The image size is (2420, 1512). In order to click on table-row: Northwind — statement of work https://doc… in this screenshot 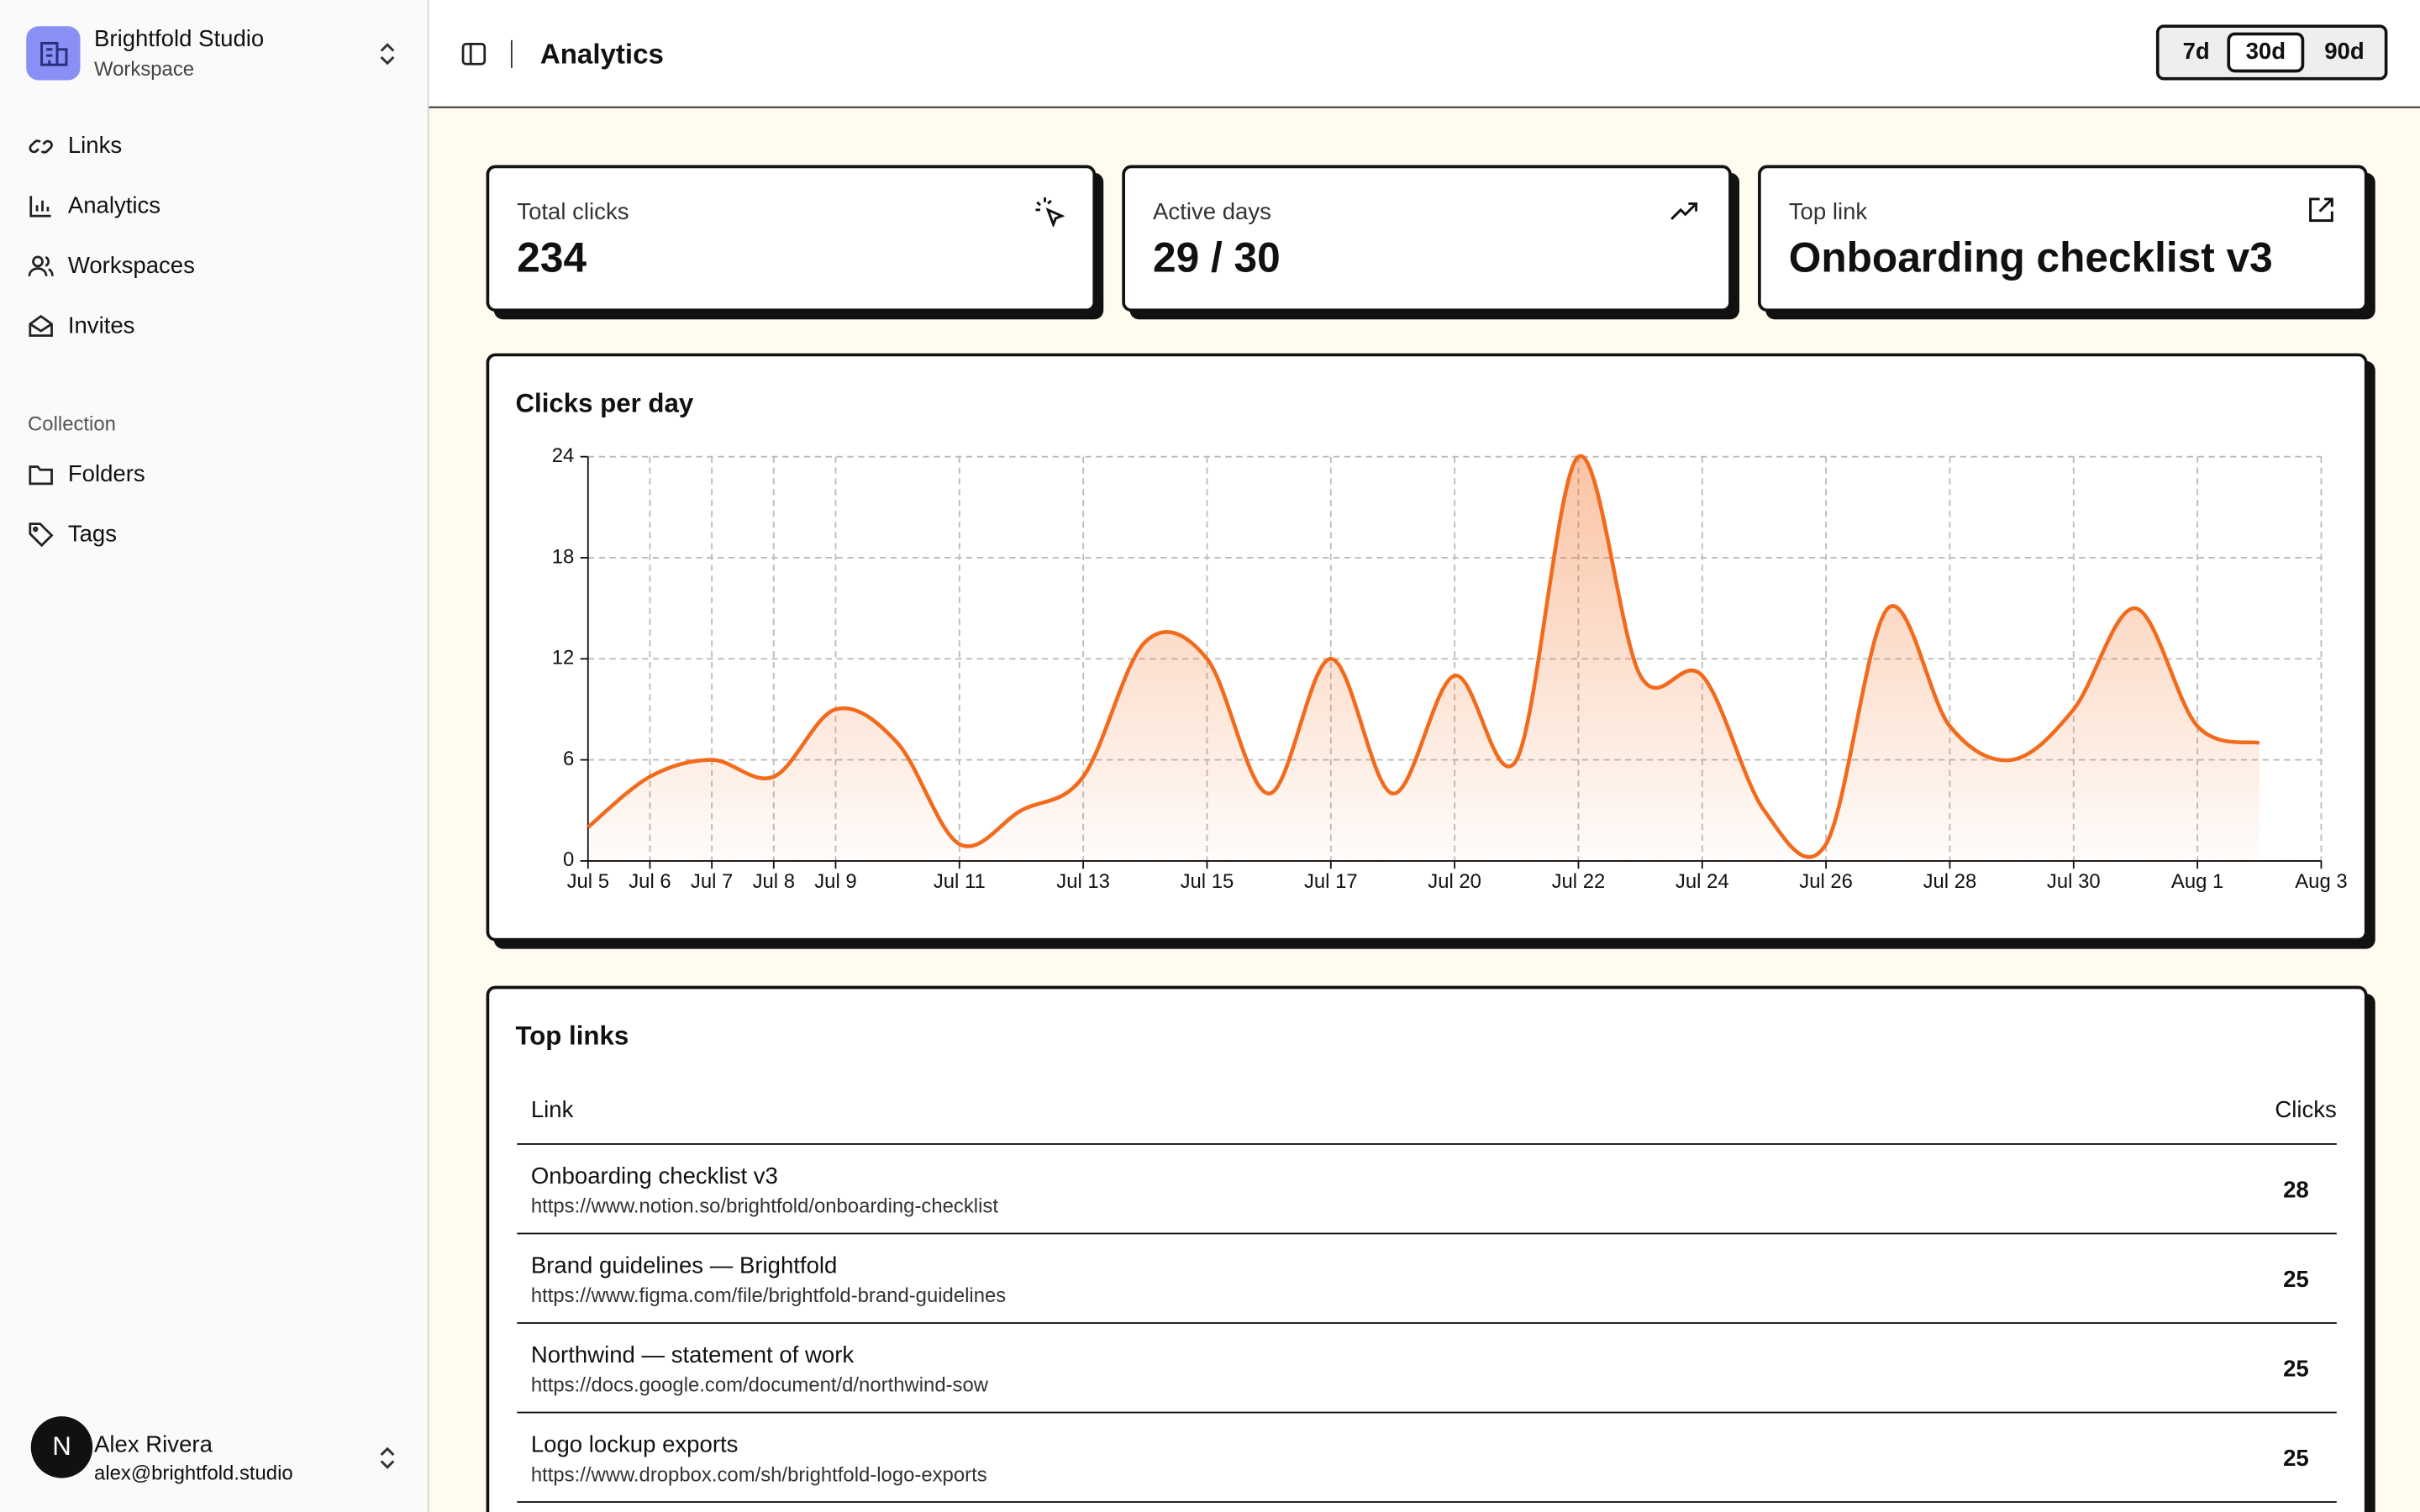, I will do `click(1427, 1369)`.